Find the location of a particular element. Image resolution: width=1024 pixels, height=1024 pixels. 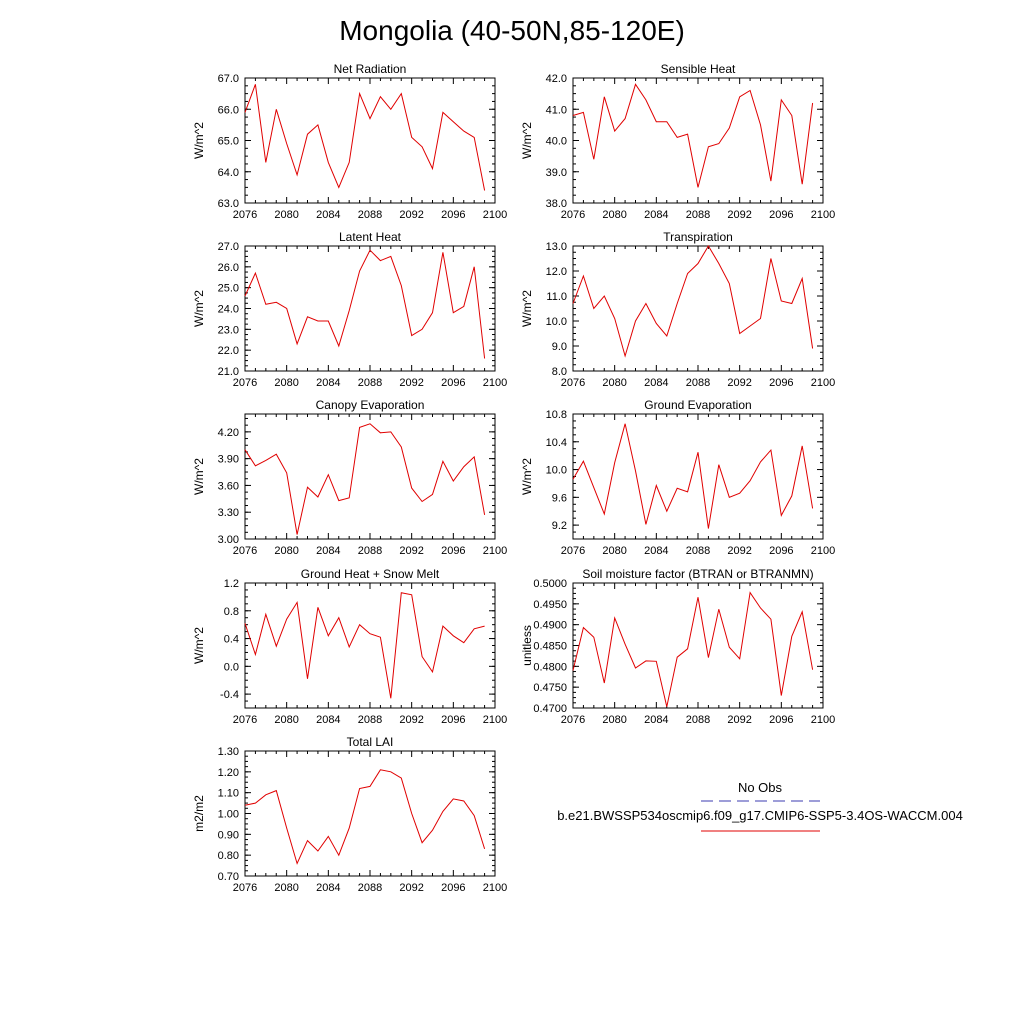

y-tick-label: 13.0 is located at coordinates (556, 247).